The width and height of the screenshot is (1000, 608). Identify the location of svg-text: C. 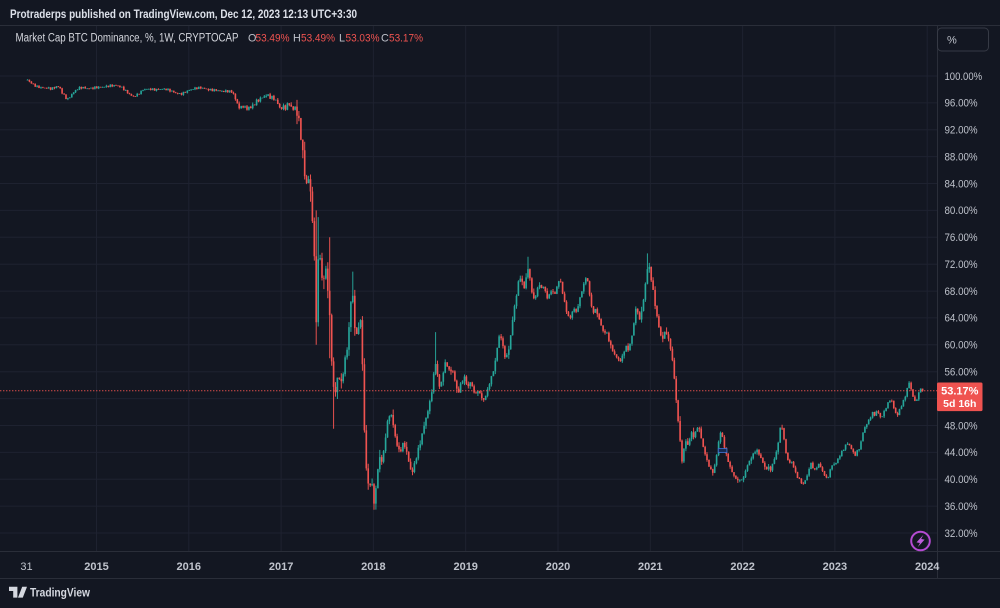
(385, 39).